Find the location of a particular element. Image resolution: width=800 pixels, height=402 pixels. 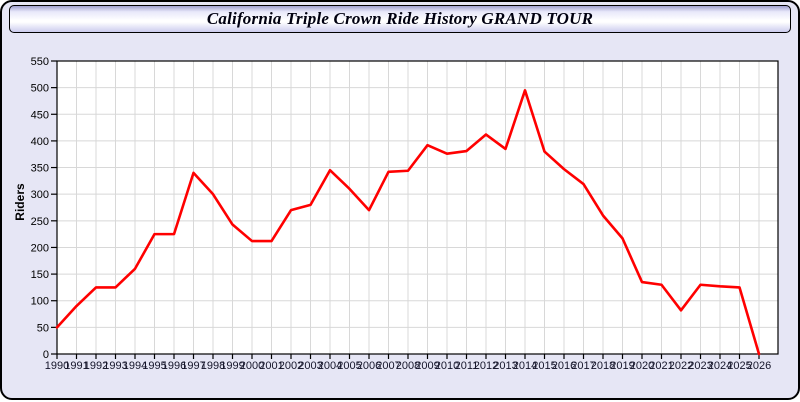

svg-text: 2008 is located at coordinates (408, 366).